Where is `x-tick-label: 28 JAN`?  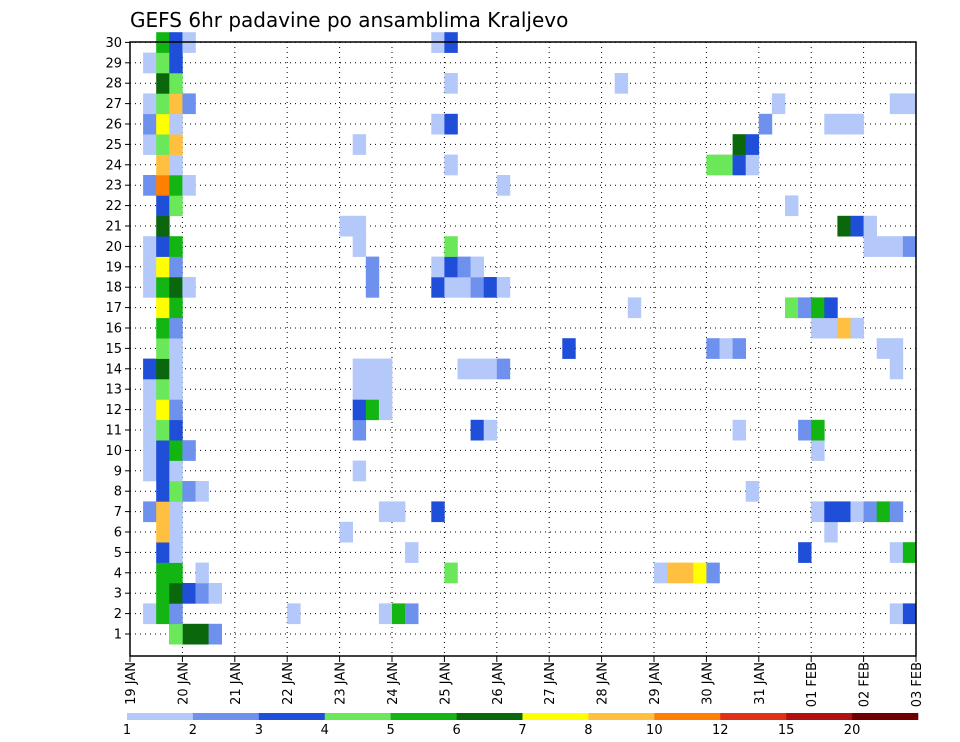 x-tick-label: 28 JAN is located at coordinates (603, 683).